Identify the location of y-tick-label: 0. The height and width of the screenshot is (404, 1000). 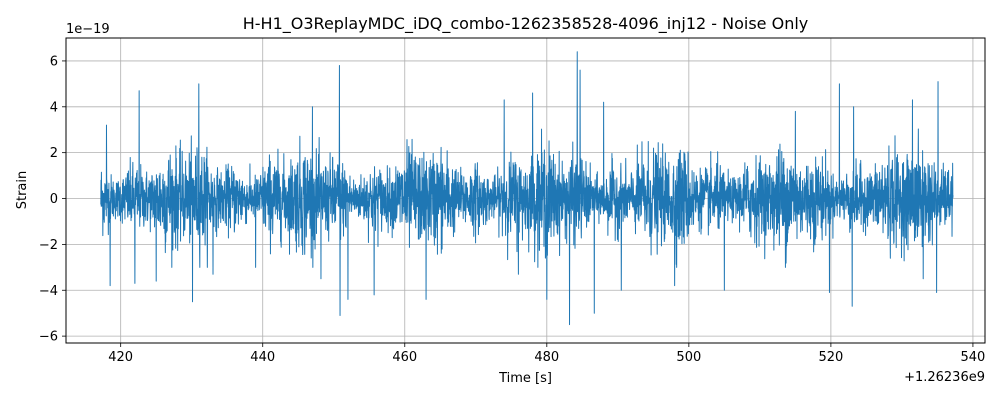
(54, 199).